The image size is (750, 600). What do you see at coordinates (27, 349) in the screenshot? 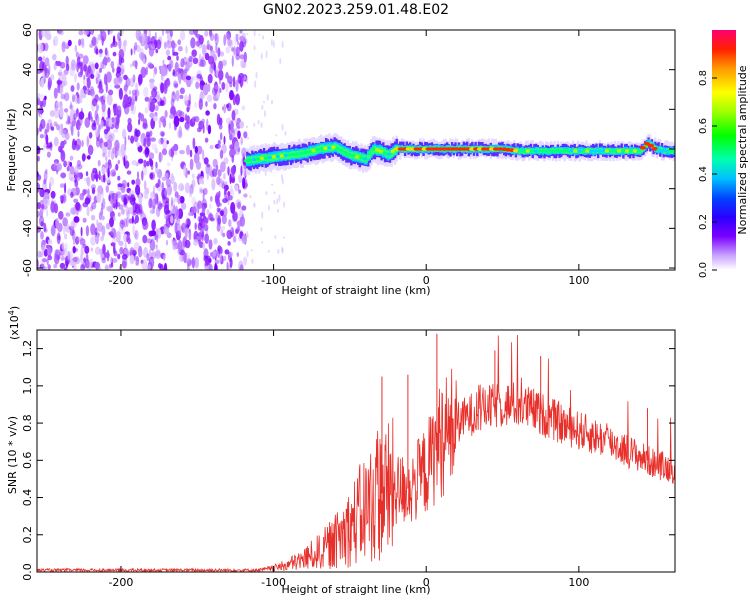
I see `y-tick-label: 1.2` at bounding box center [27, 349].